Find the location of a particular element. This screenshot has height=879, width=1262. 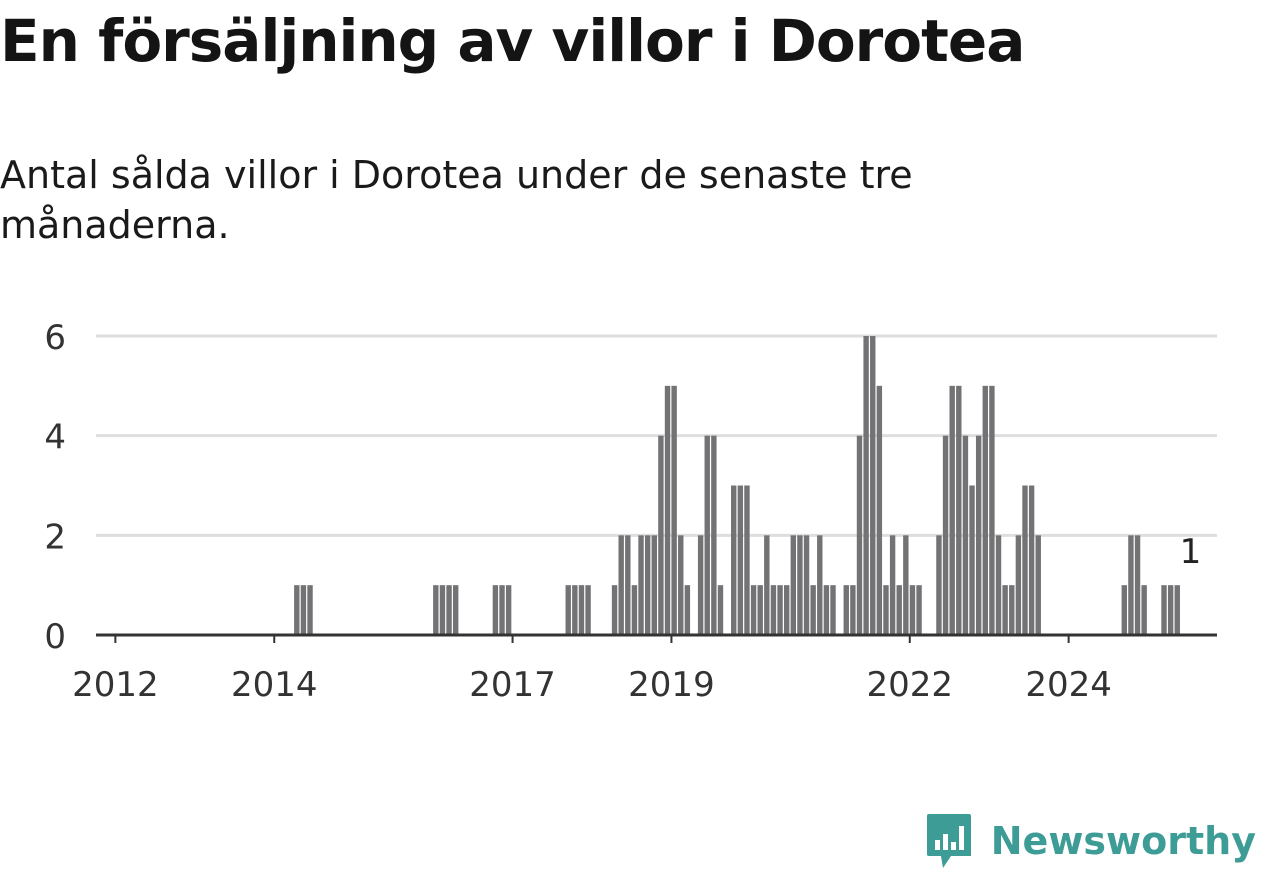

x-tick-label: 2019 is located at coordinates (671, 685).